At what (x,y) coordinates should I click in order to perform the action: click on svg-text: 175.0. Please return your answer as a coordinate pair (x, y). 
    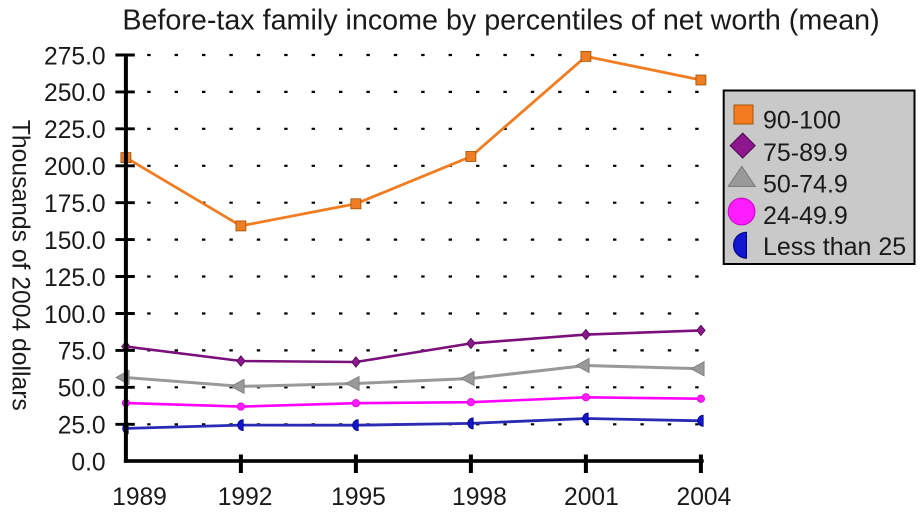
    Looking at the image, I should click on (75, 204).